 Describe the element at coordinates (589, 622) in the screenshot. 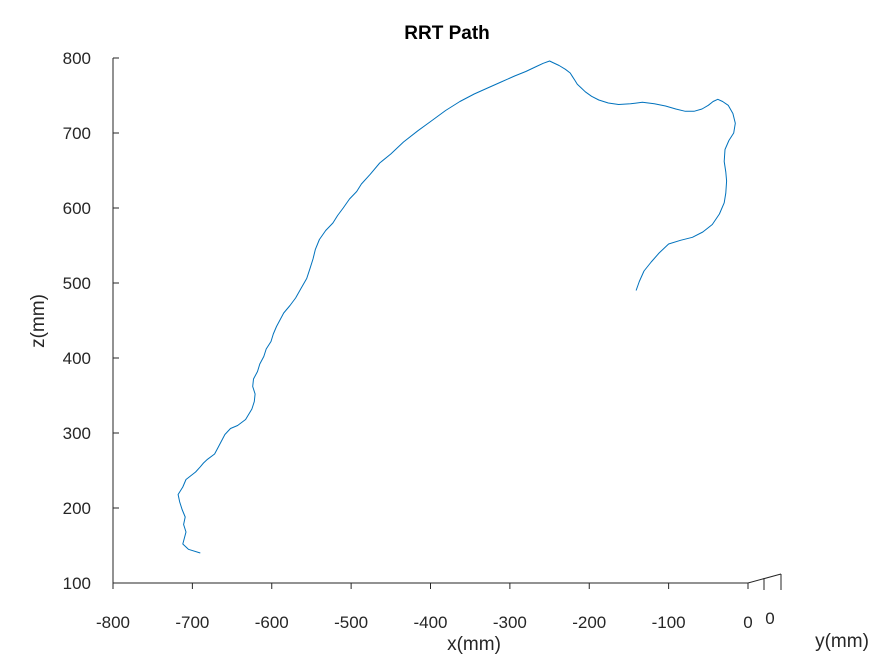

I see `x-tick-label: -200` at that location.